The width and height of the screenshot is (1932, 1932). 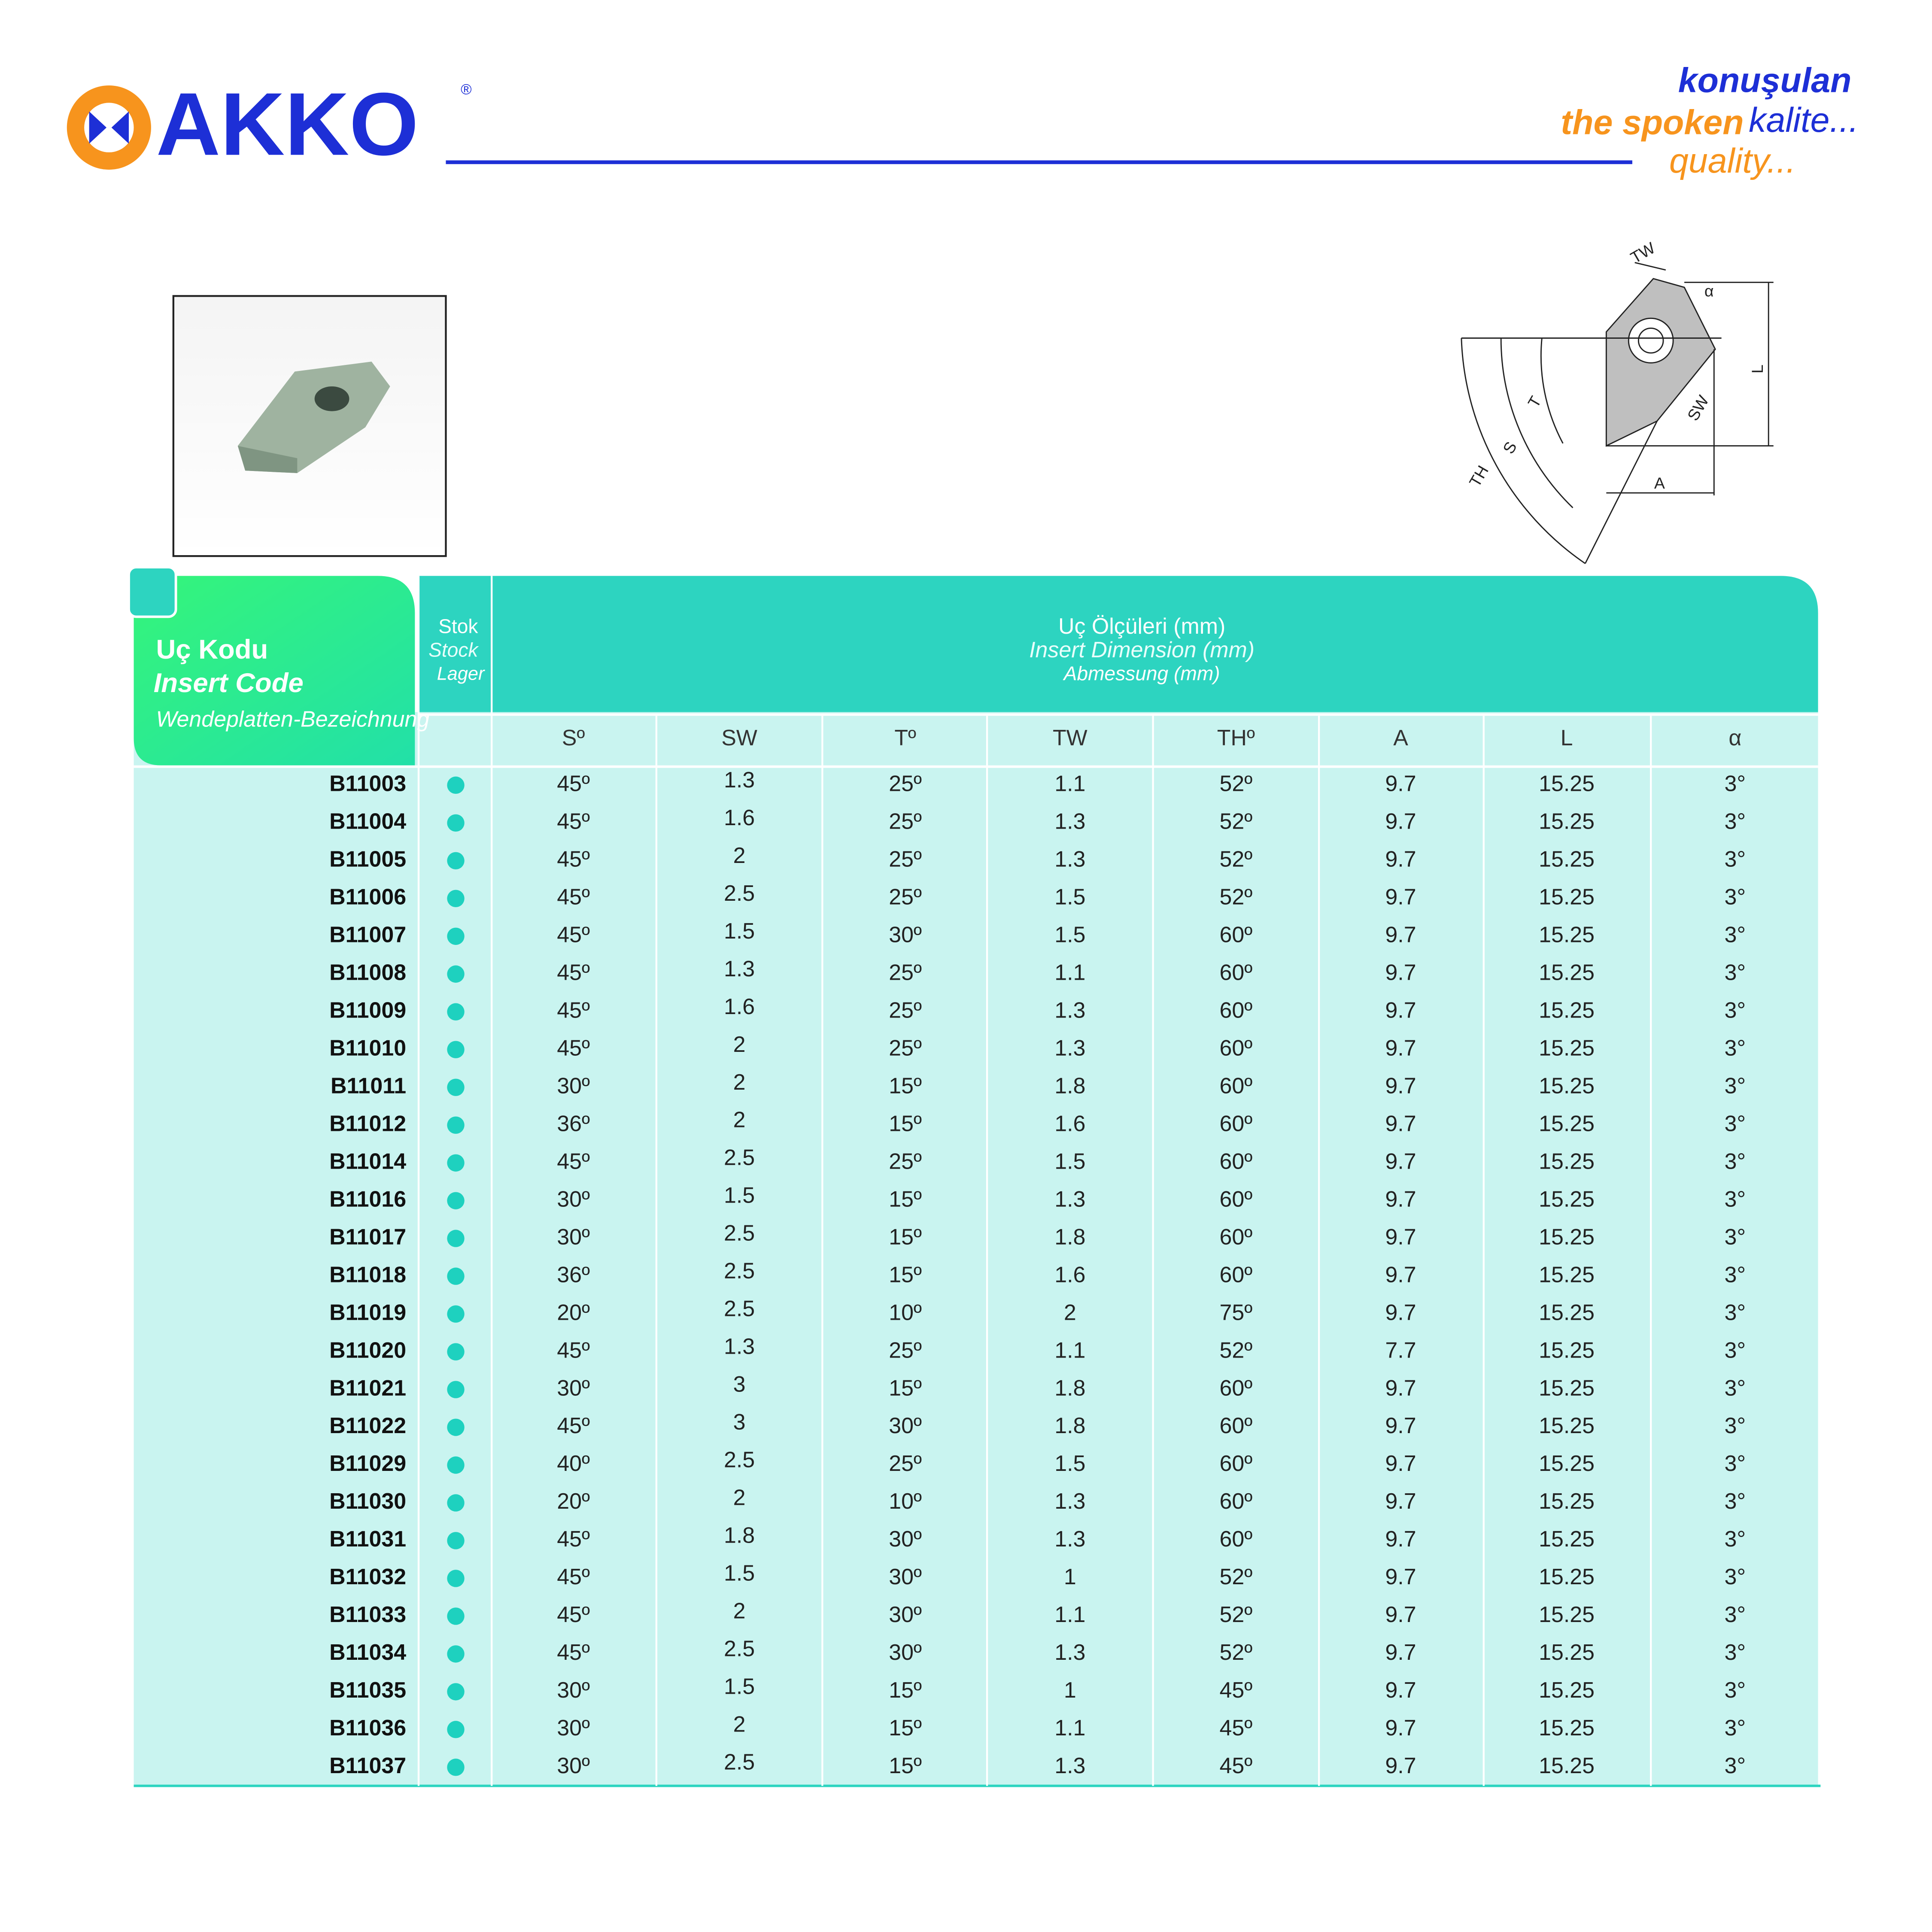 What do you see at coordinates (367, 1765) in the screenshot?
I see `insert-code: B11037` at bounding box center [367, 1765].